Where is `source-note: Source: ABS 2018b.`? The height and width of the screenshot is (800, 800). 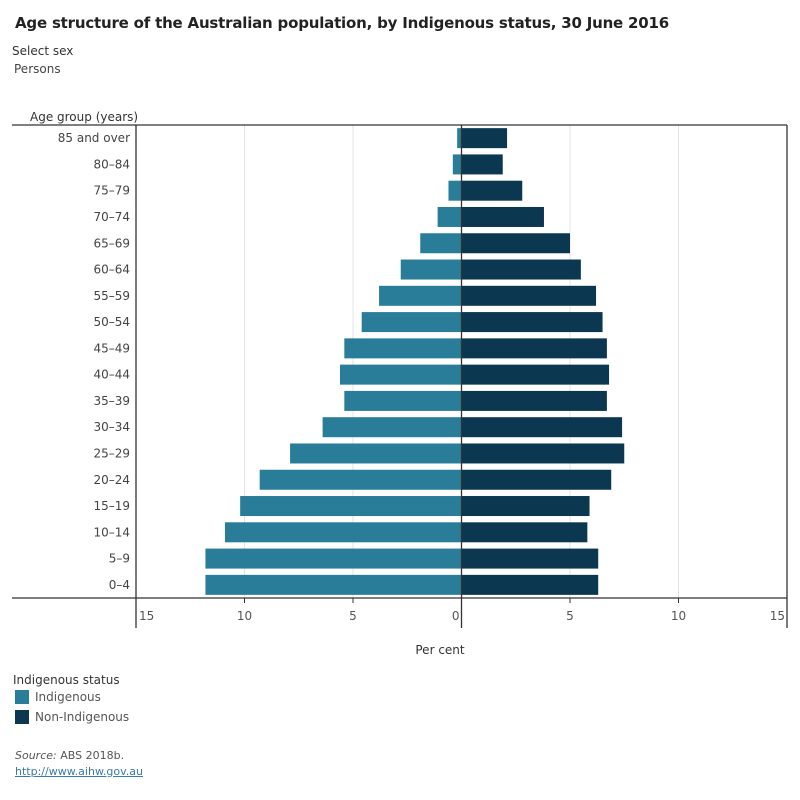
source-note: Source: ABS 2018b. is located at coordinates (69, 755).